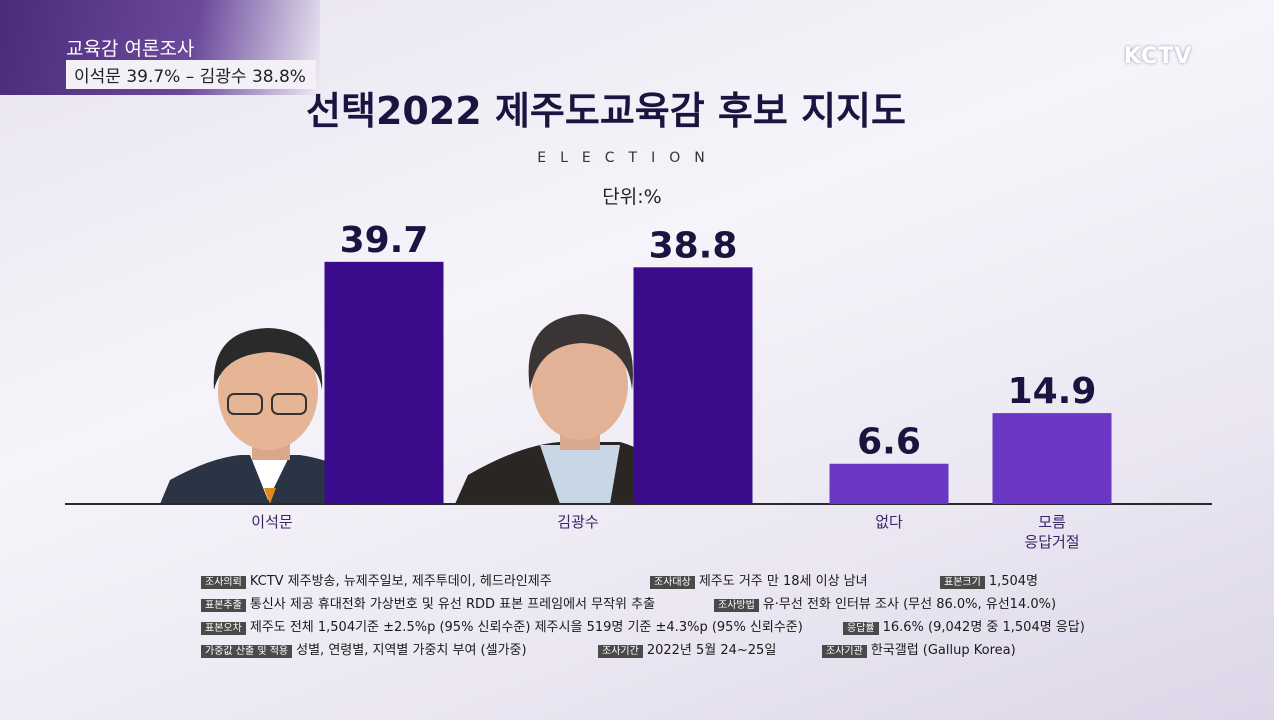  Describe the element at coordinates (223, 628) in the screenshot. I see `note-label: 표본오차` at that location.